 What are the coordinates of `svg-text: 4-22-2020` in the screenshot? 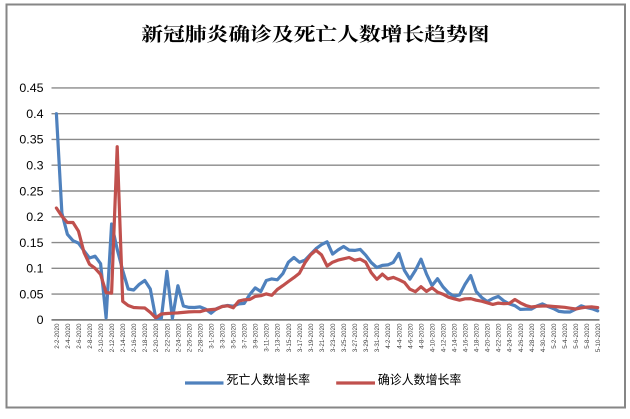 It's located at (499, 337).